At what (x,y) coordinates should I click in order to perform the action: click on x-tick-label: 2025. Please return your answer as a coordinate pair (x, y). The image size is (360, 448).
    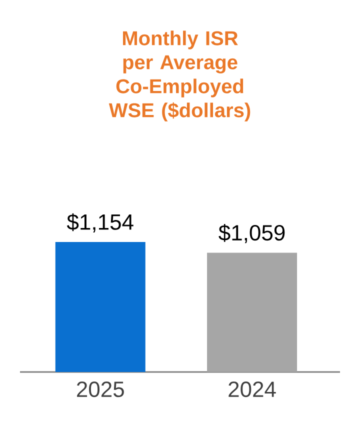
    Looking at the image, I should click on (100, 390).